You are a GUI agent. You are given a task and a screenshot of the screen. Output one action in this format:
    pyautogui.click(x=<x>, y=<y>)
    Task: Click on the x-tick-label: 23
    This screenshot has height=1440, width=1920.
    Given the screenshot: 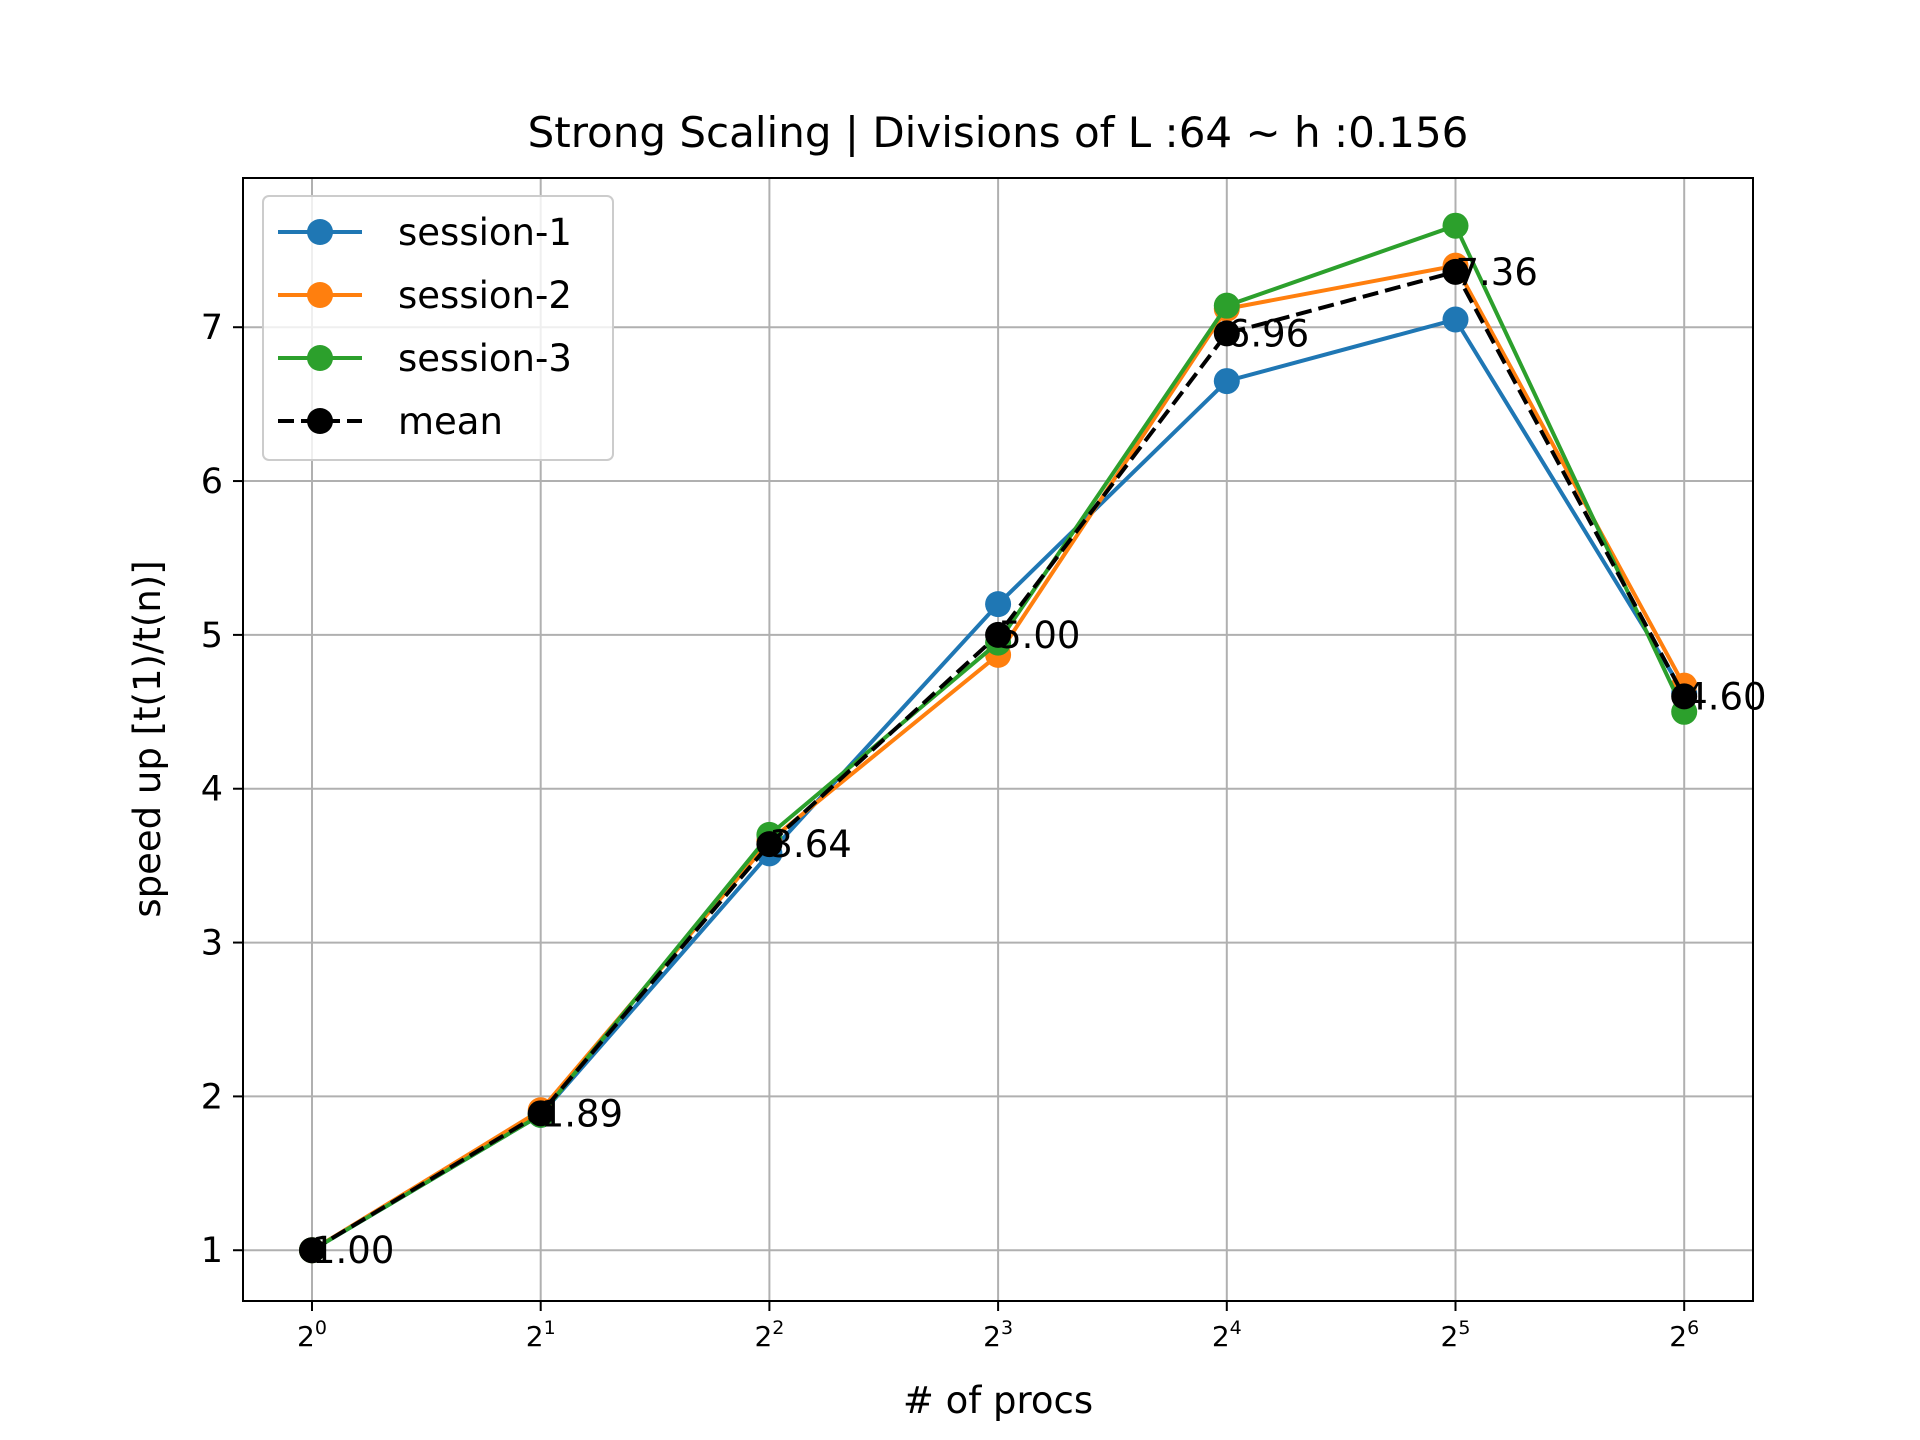 What is the action you would take?
    pyautogui.click(x=998, y=1335)
    